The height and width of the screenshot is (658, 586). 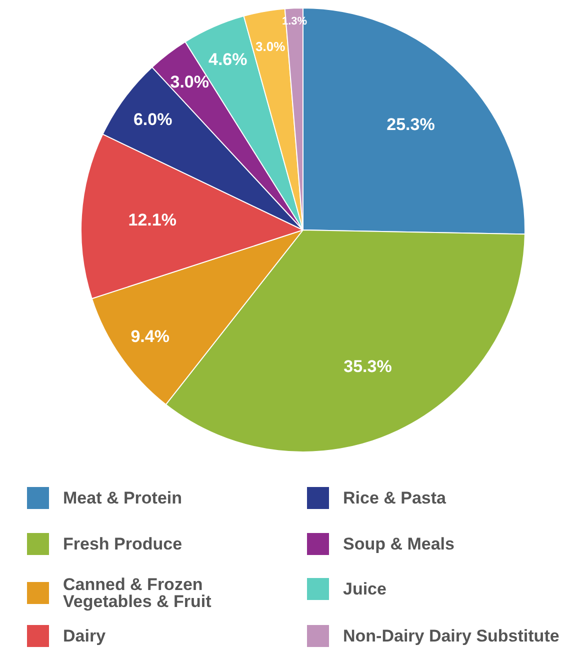 I want to click on legend-label: Soup & Meals, so click(x=398, y=544).